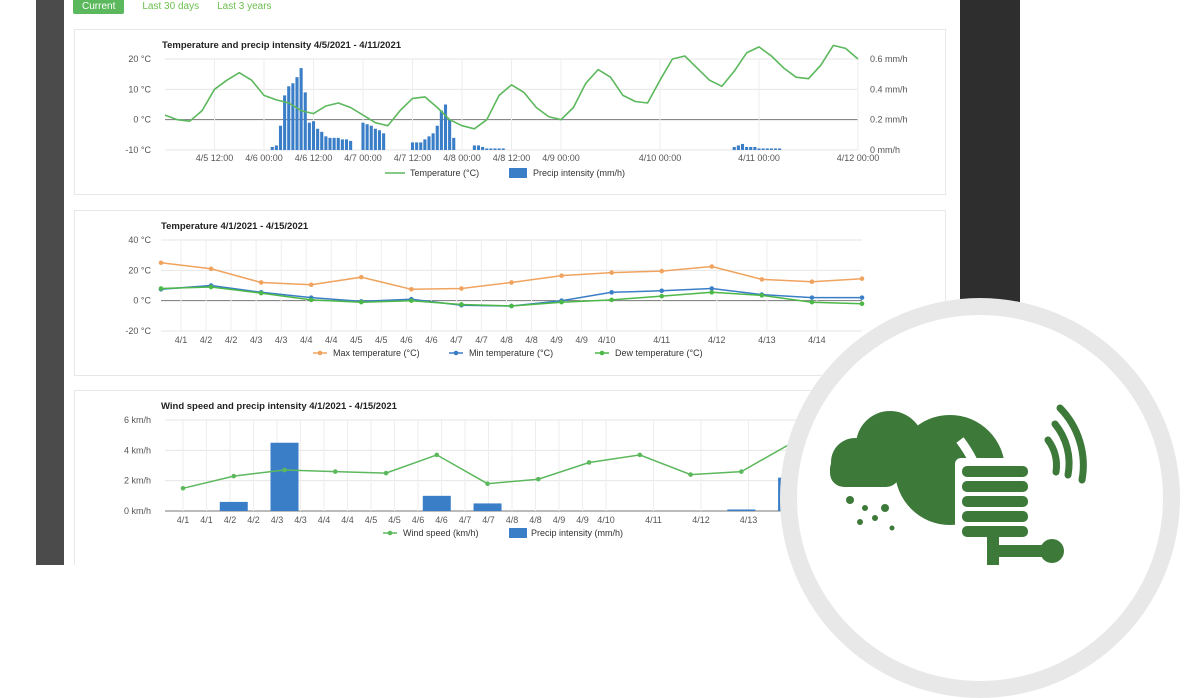 The width and height of the screenshot is (1200, 698). Describe the element at coordinates (712, 288) in the screenshot. I see `min-temperature-point` at that location.